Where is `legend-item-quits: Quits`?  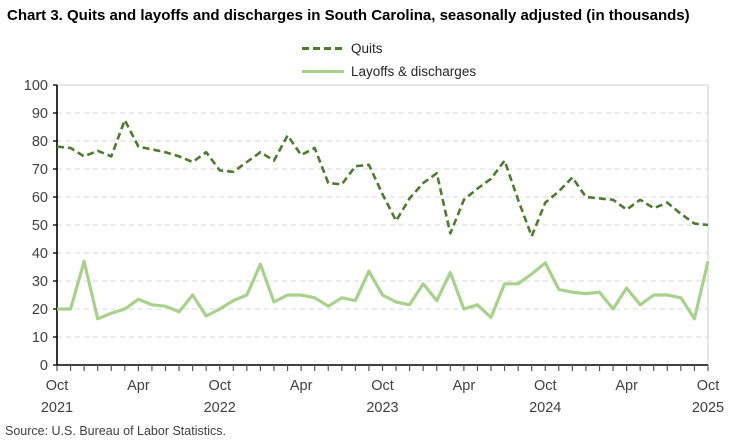
legend-item-quits: Quits is located at coordinates (389, 48).